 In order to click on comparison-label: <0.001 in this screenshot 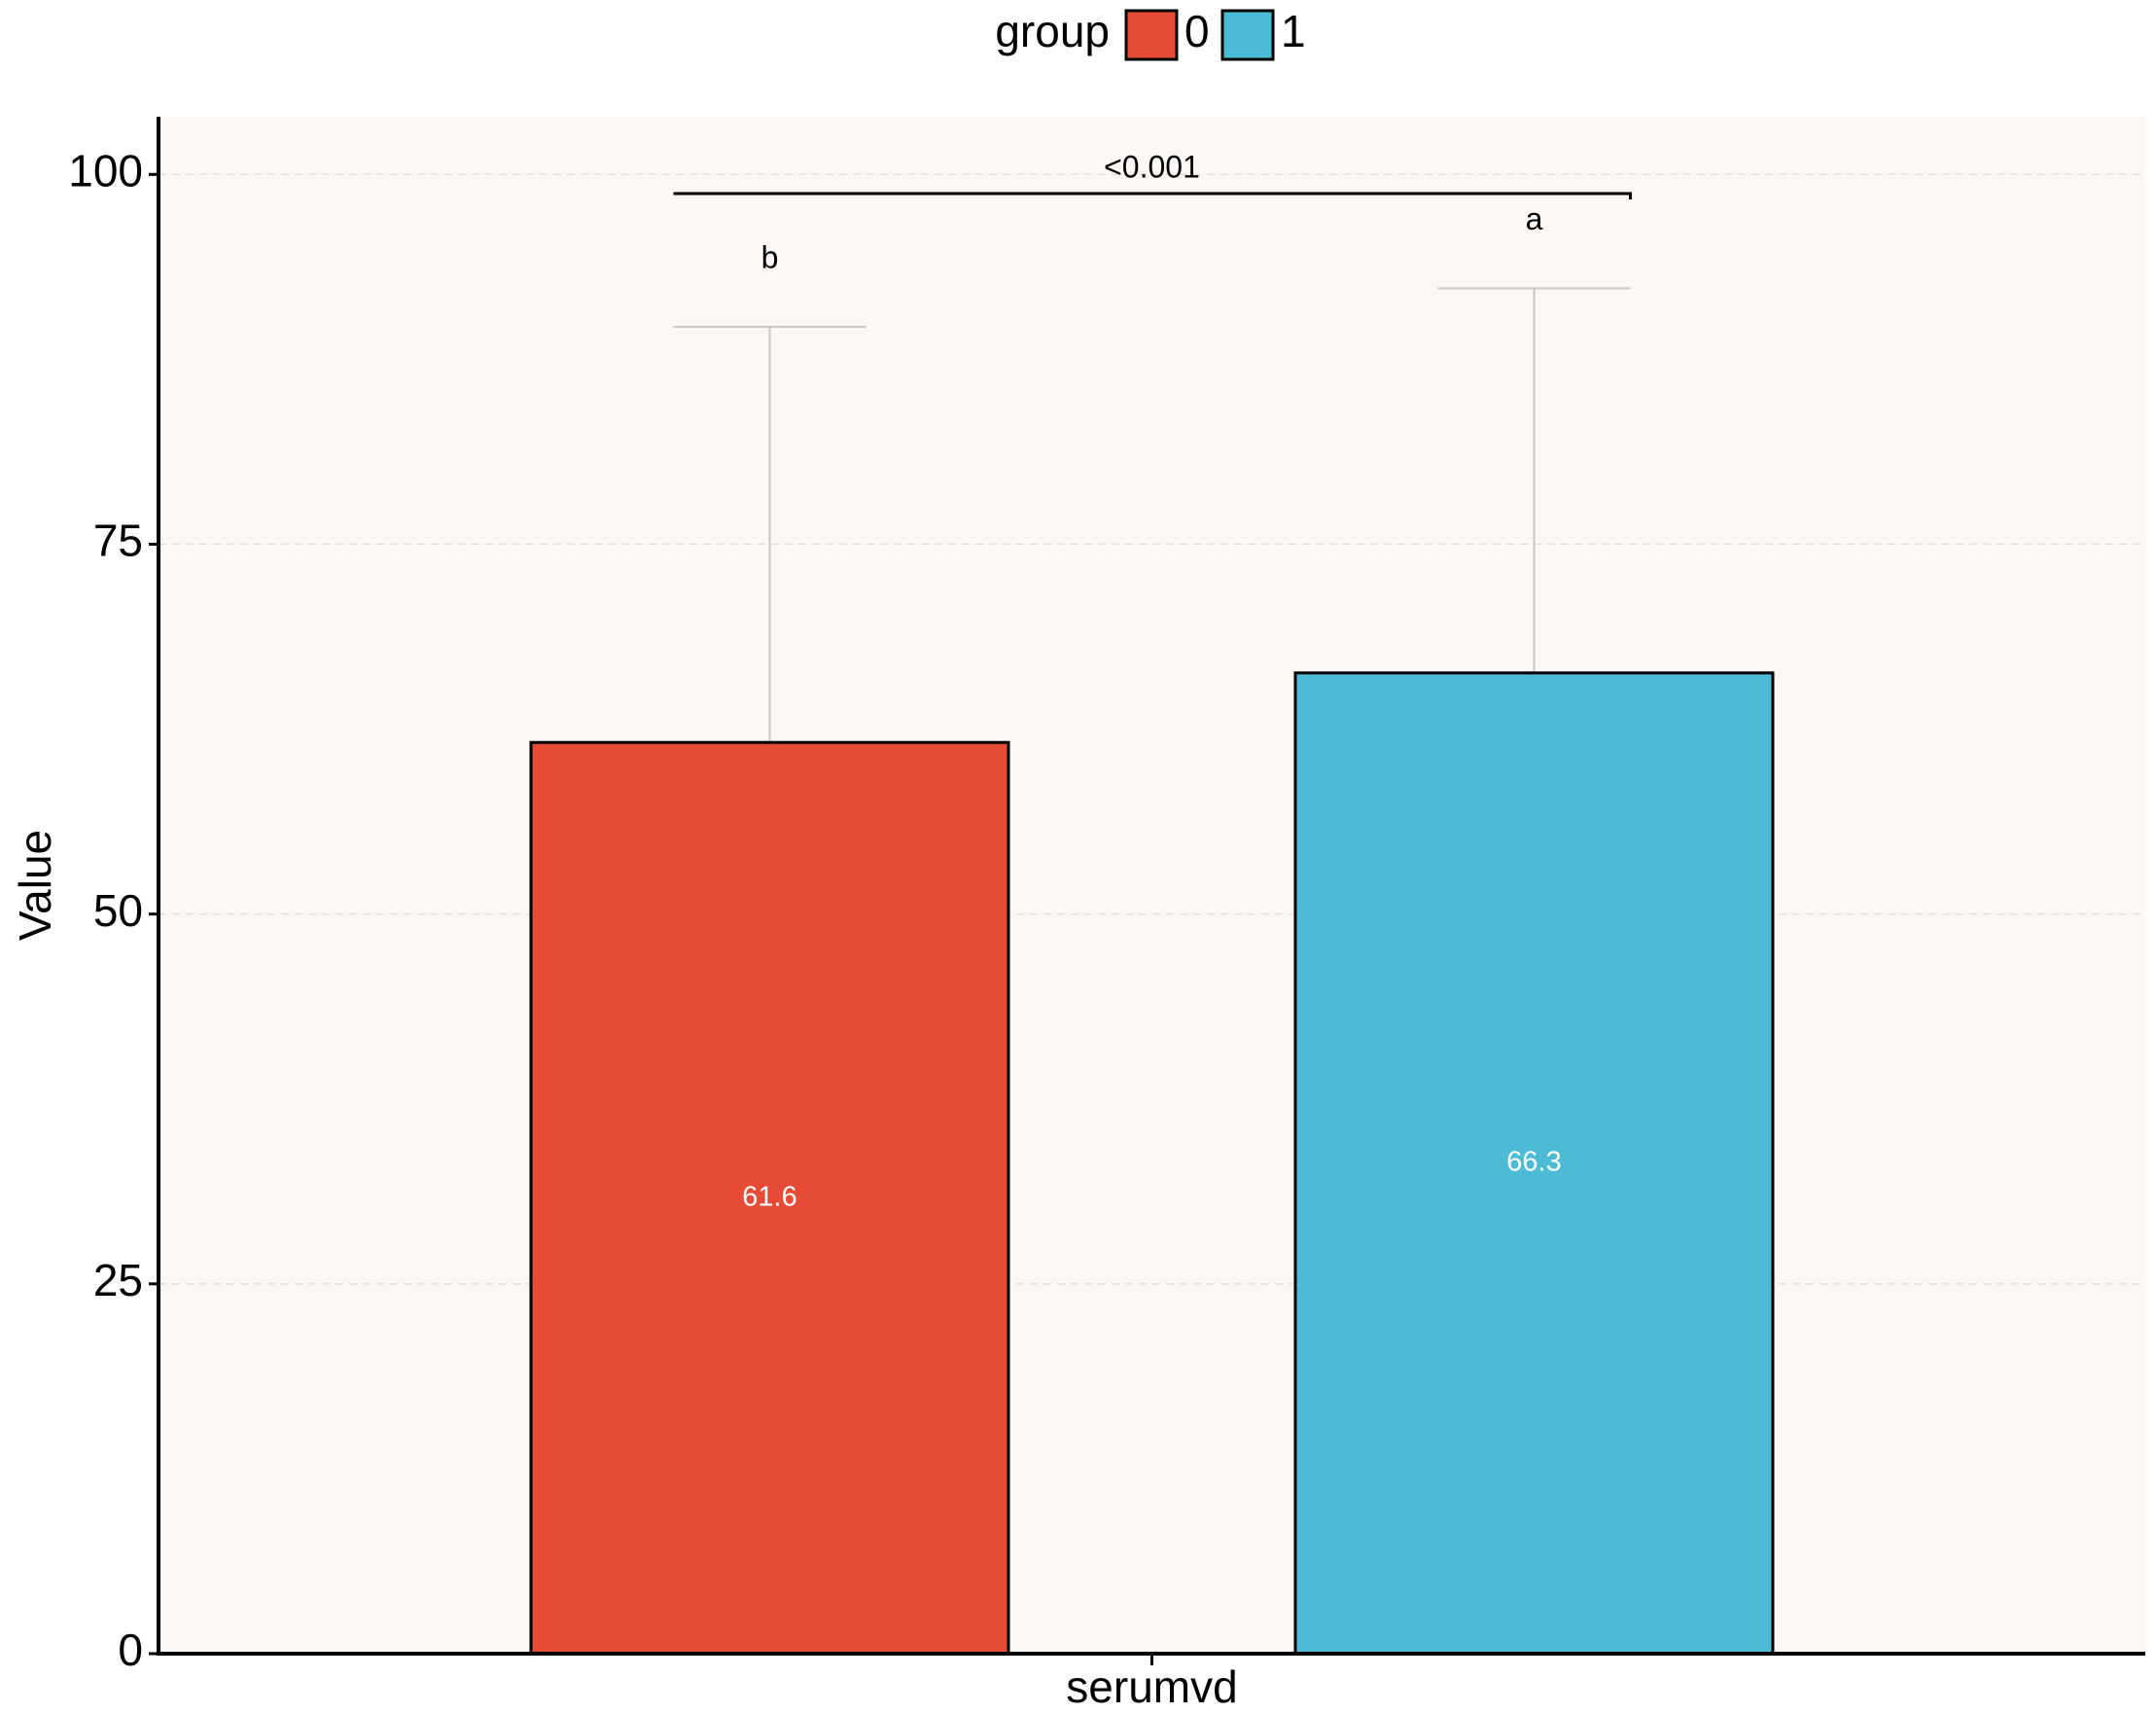, I will do `click(1152, 166)`.